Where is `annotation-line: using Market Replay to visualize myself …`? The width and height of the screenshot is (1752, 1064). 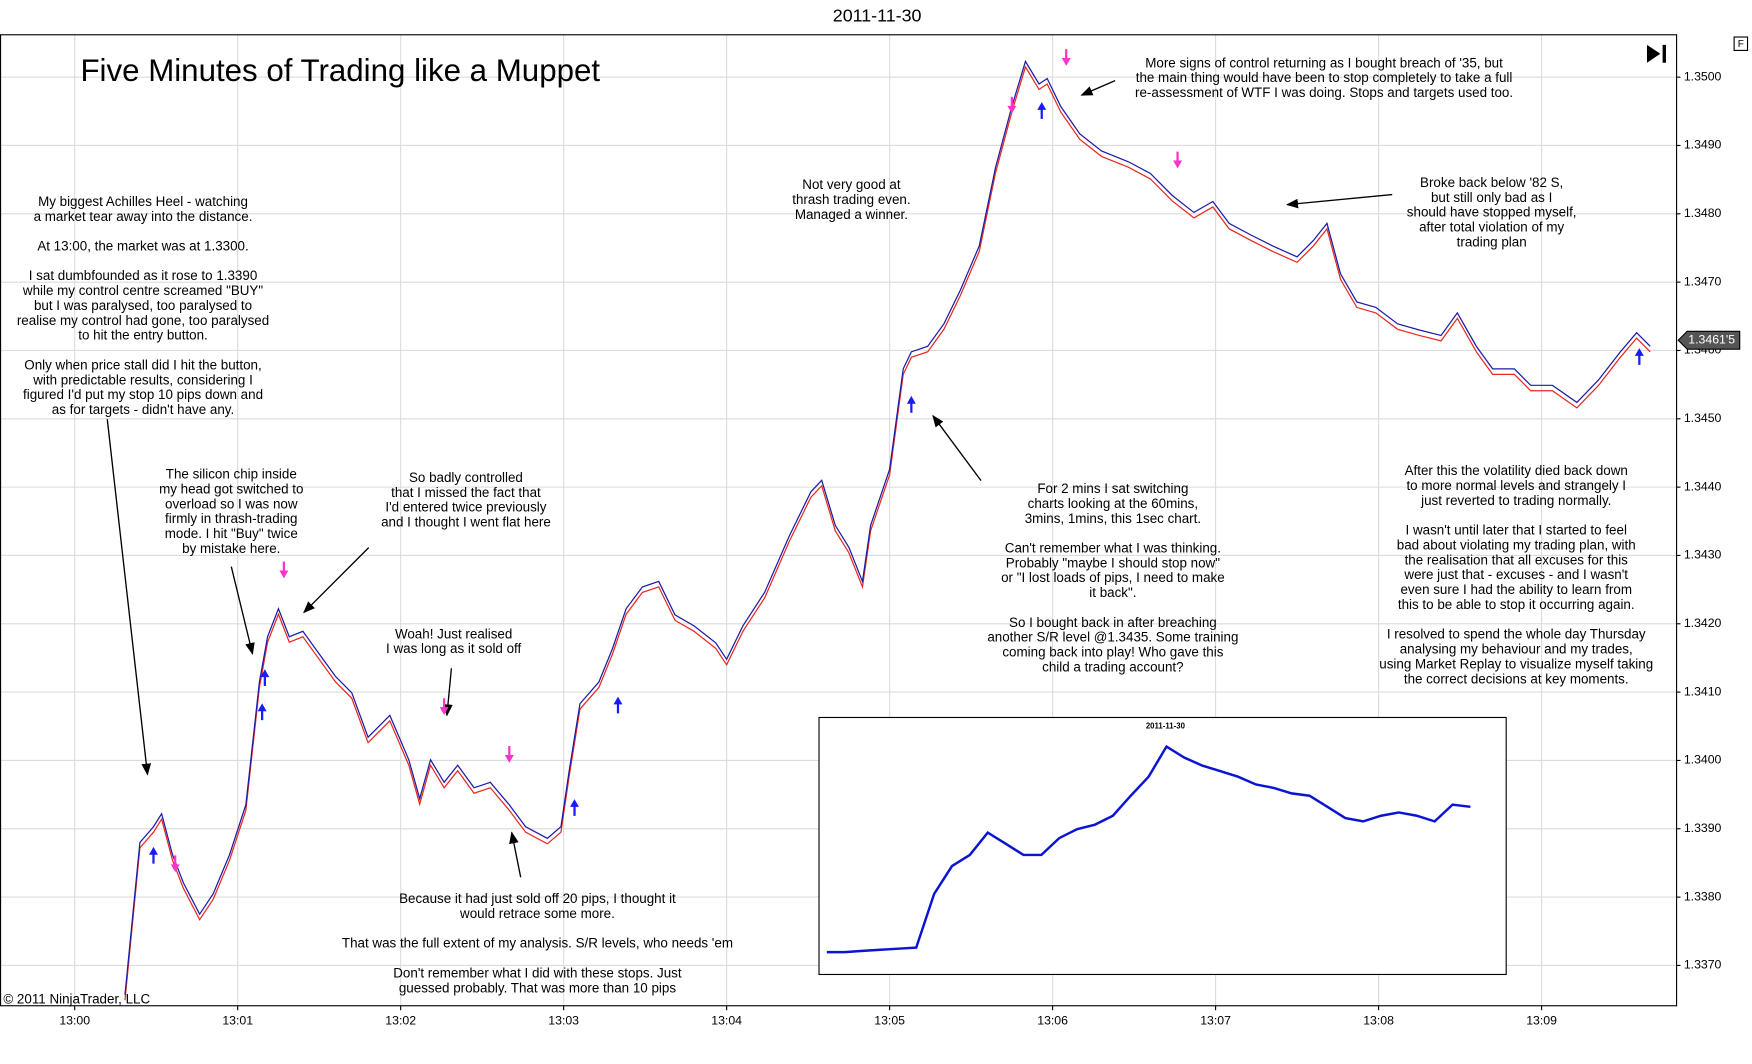 annotation-line: using Market Replay to visualize myself … is located at coordinates (1516, 663).